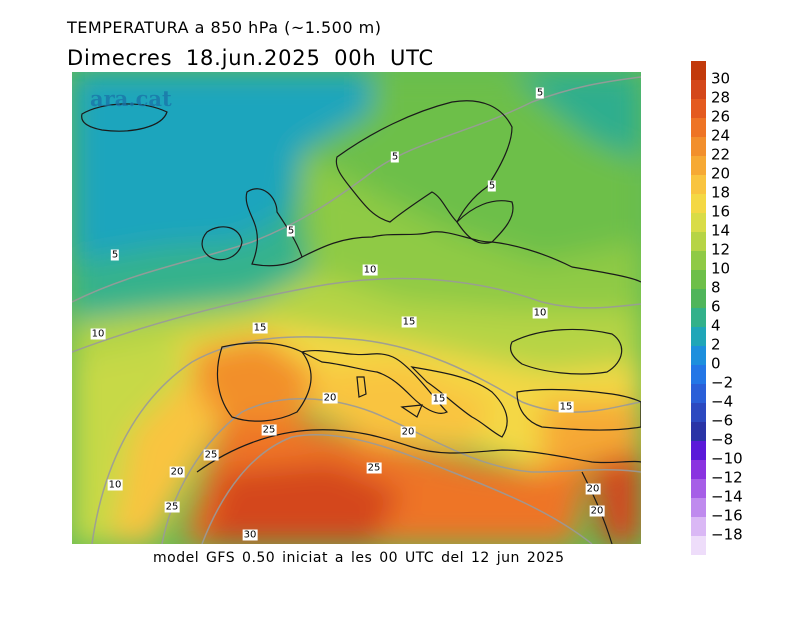  I want to click on coast-scandinavia, so click(424, 162).